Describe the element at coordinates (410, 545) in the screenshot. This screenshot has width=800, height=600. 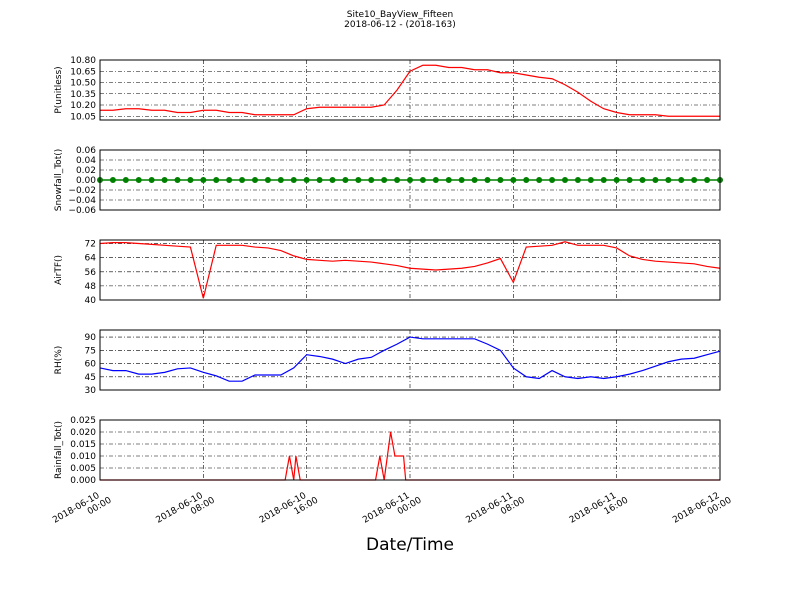
I see `x-axis-label: Date/Time` at that location.